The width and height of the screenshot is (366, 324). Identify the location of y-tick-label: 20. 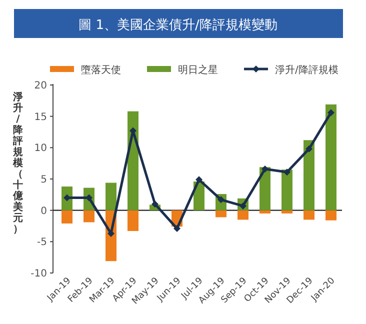
(40, 86).